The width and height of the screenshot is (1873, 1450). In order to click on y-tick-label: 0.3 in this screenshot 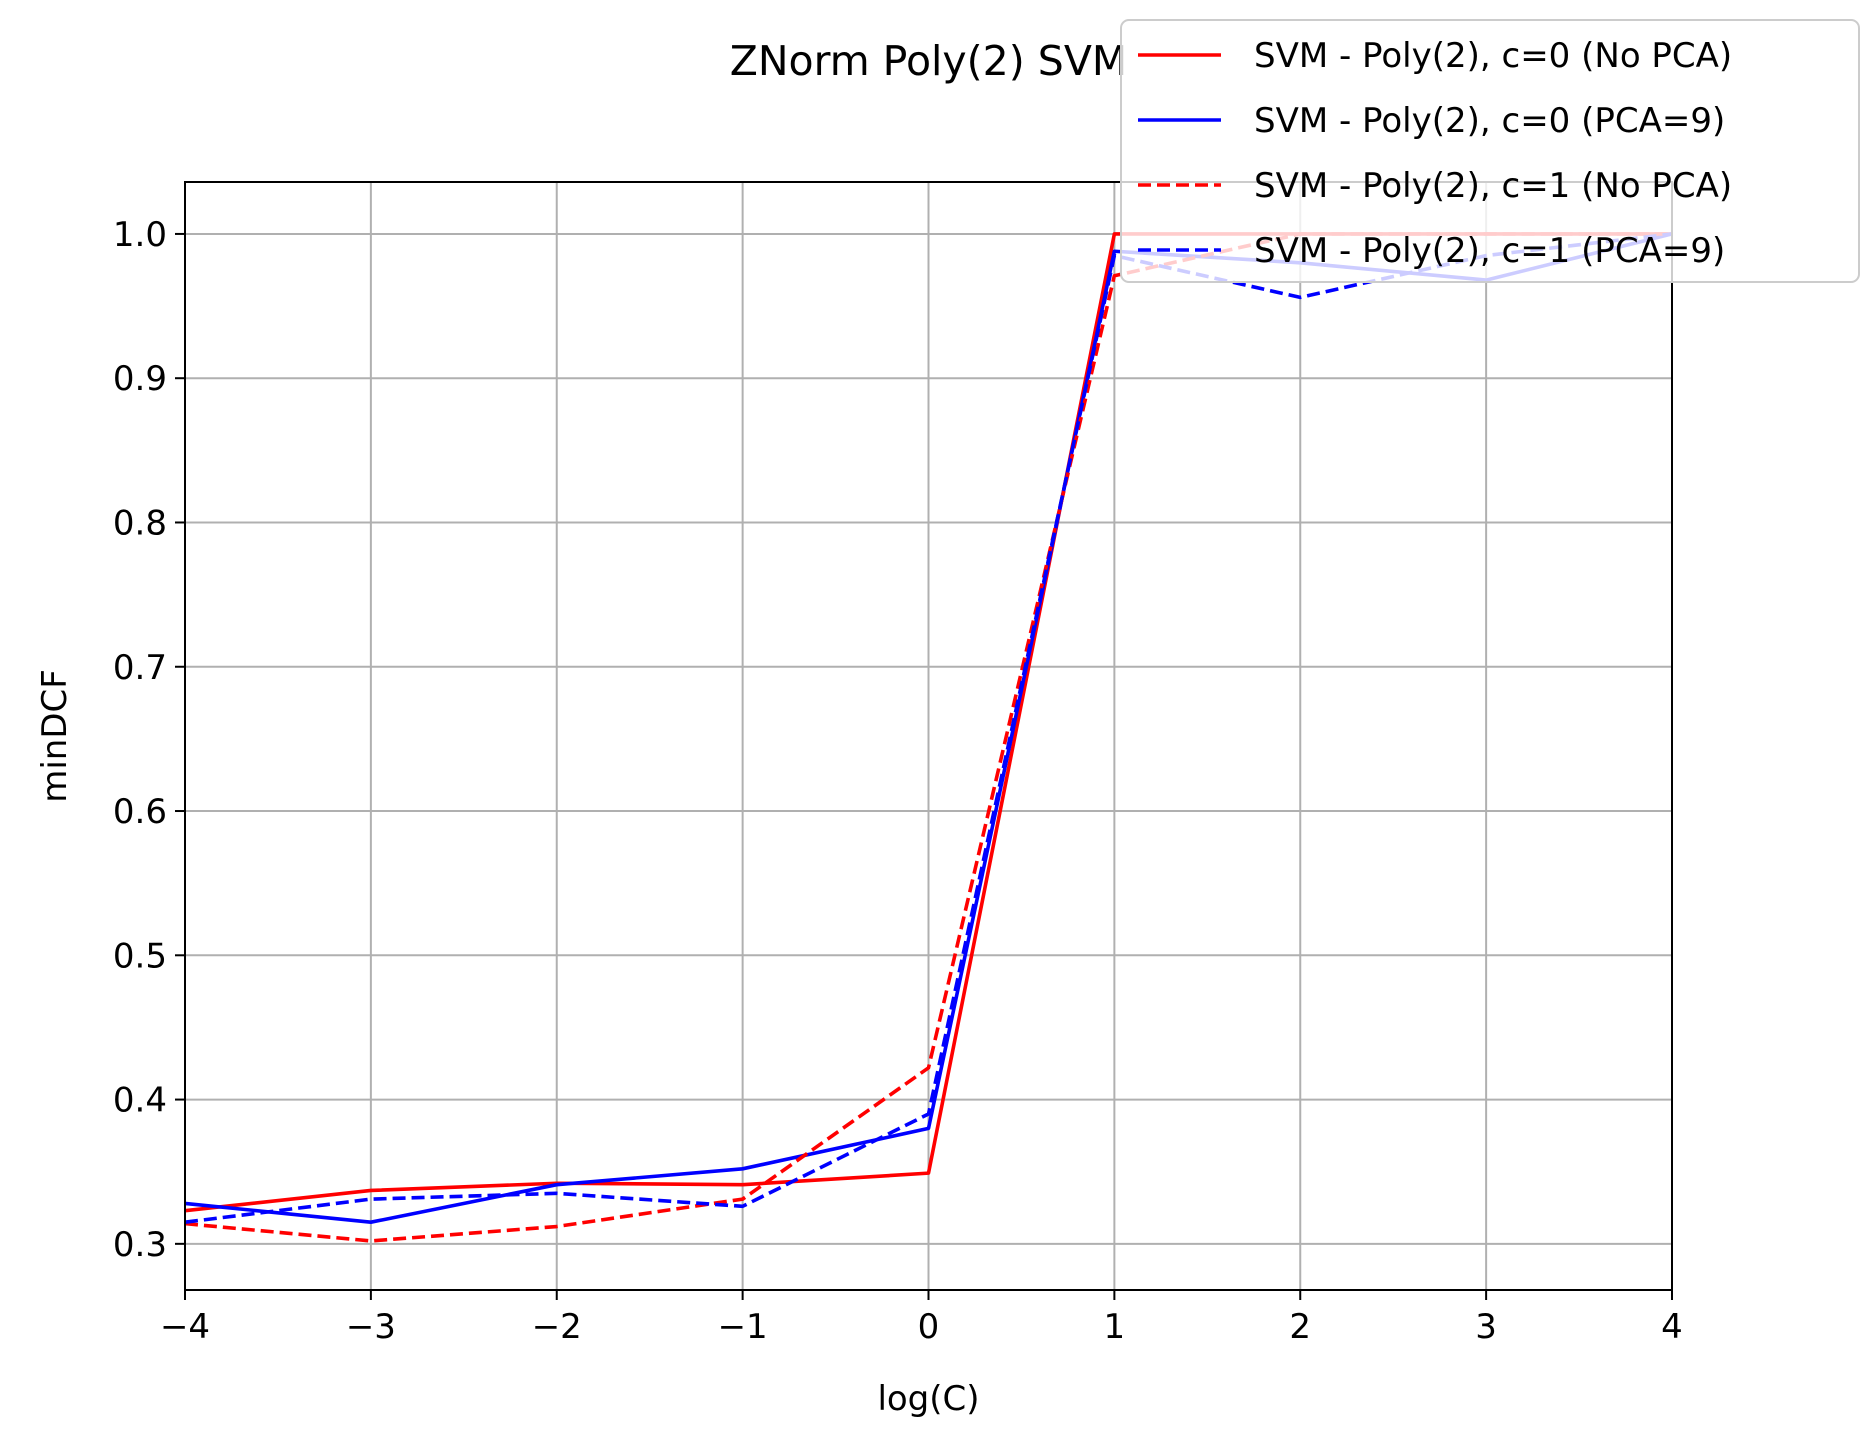, I will do `click(140, 1245)`.